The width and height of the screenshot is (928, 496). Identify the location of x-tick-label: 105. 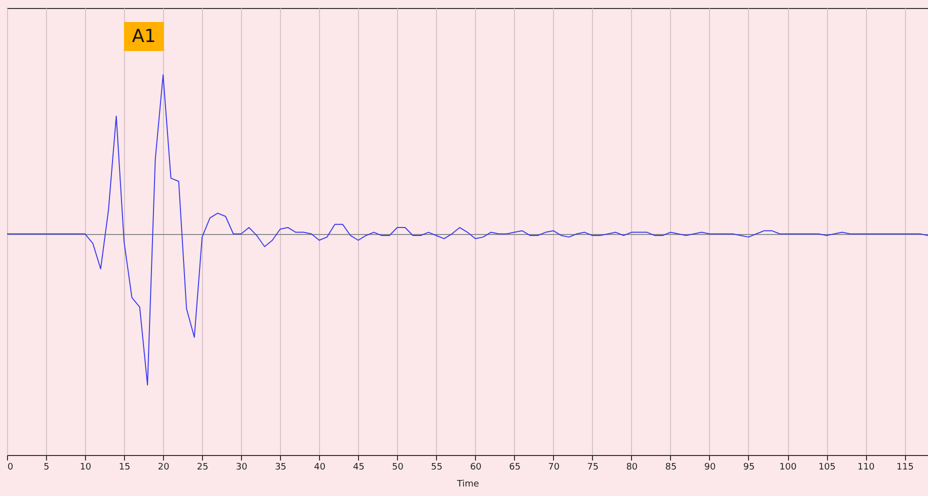
(827, 467).